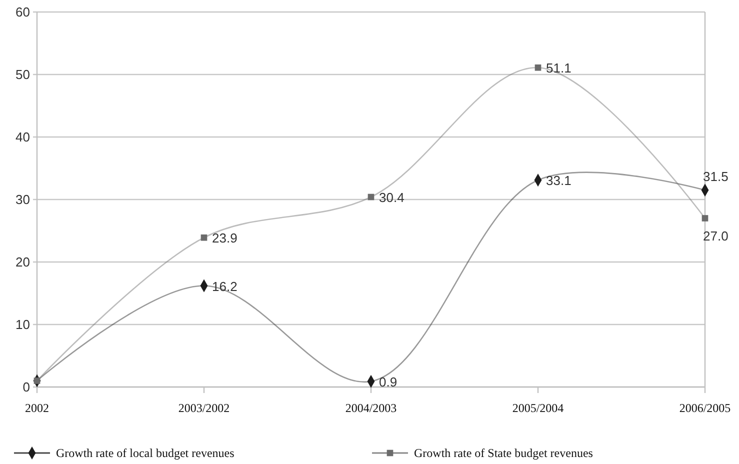 Image resolution: width=739 pixels, height=464 pixels. Describe the element at coordinates (559, 68) in the screenshot. I see `data-label: 51.1` at that location.